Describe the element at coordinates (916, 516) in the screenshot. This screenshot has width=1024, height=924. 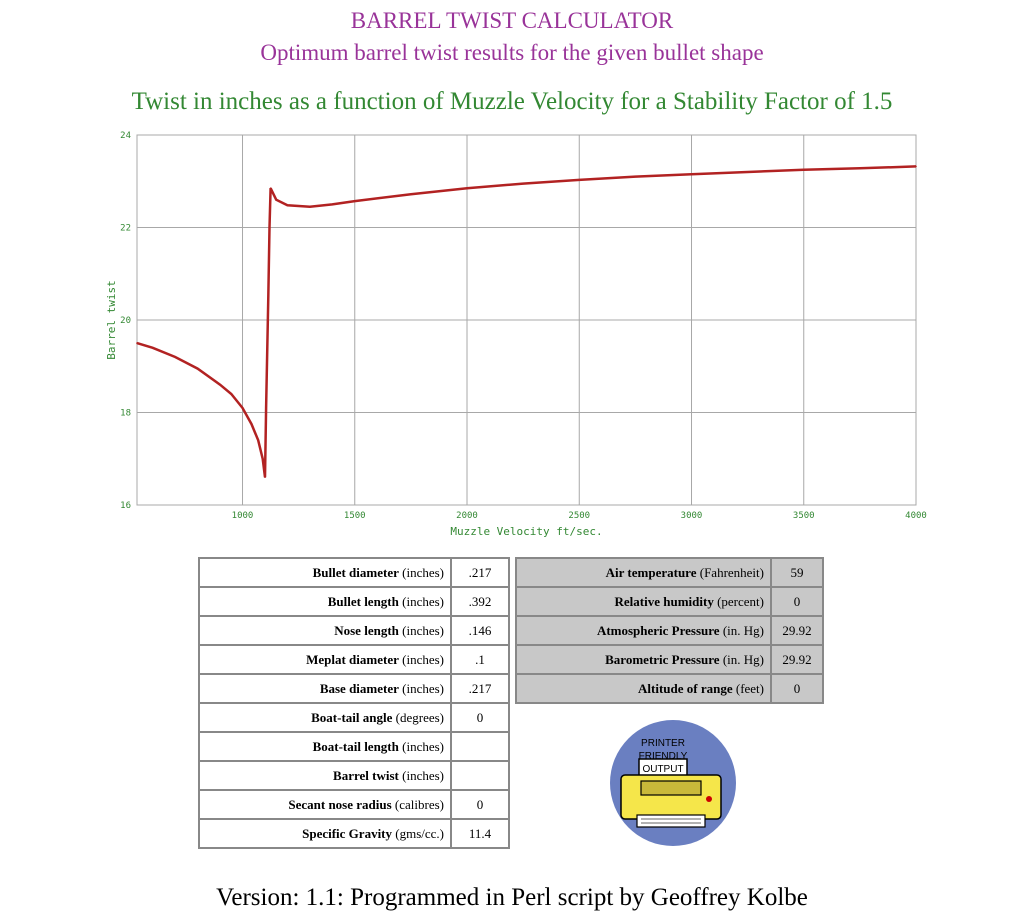
I see `x-tick-label: 4000` at that location.